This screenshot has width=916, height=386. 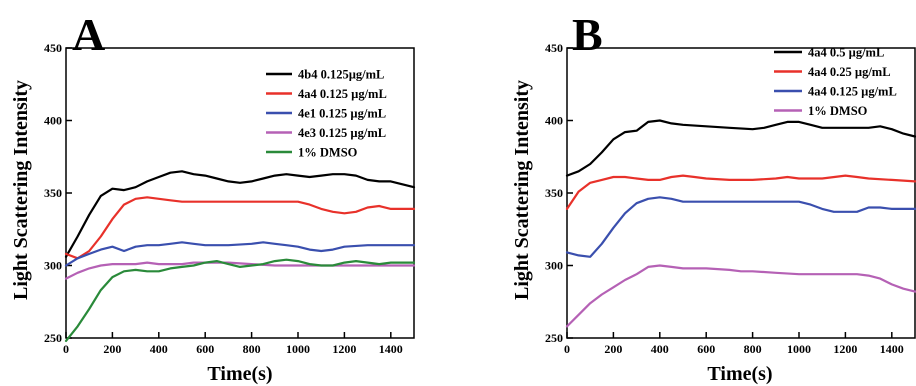 I want to click on panel-label-a: A, so click(x=88, y=34).